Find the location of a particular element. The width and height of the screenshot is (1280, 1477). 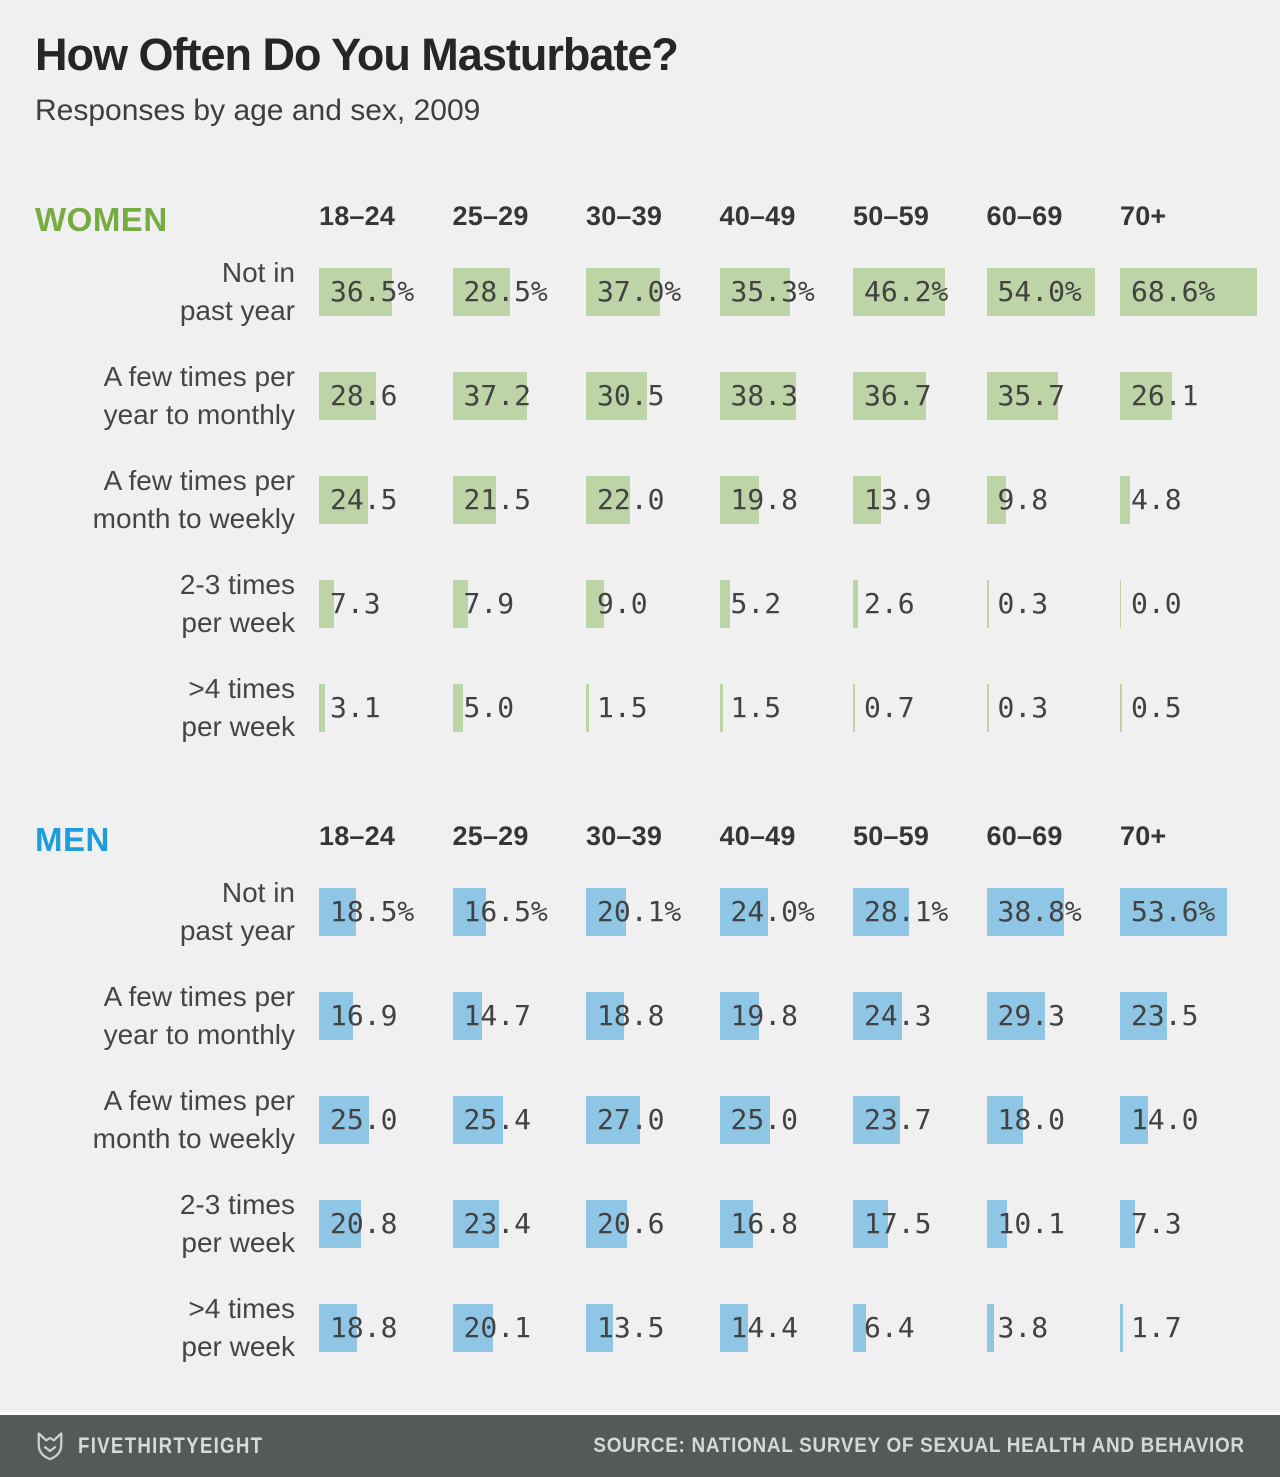

bar-cell: 16.9 is located at coordinates (386, 1044).